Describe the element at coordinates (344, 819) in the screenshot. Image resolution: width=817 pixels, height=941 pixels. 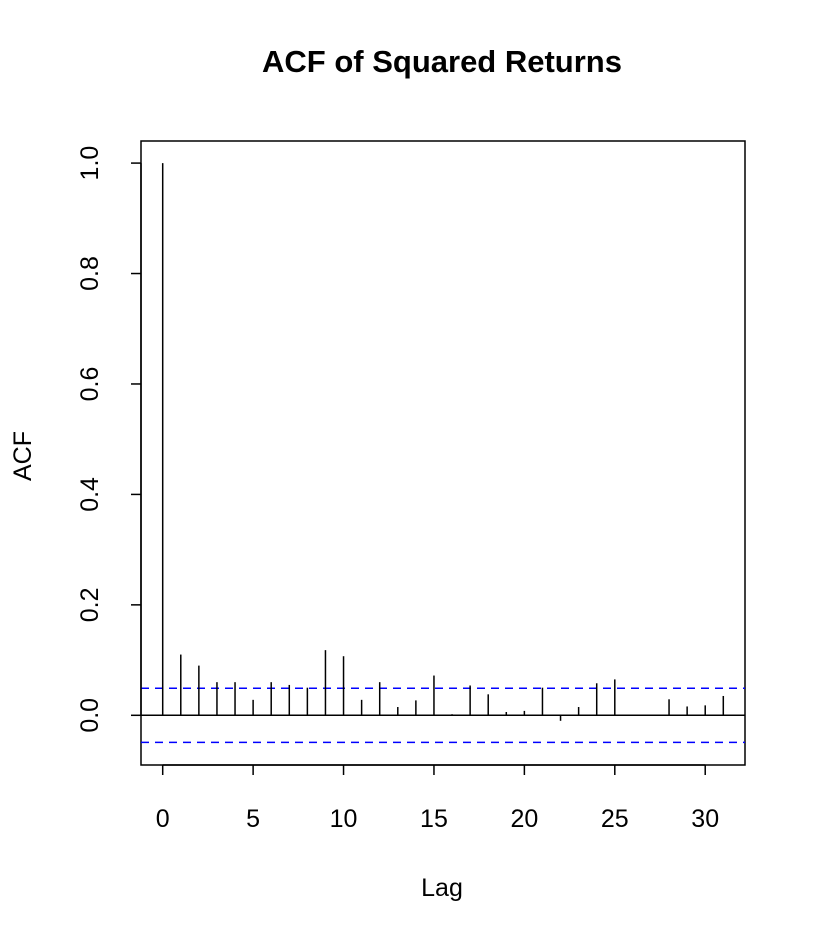
I see `x-tick-label: 10` at that location.